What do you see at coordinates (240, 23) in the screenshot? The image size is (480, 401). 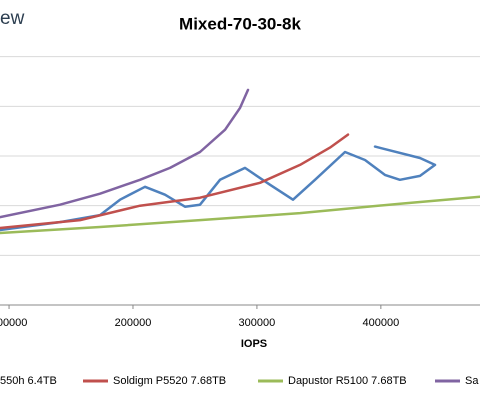 I see `chart-title: Mixed-70-30-8k` at bounding box center [240, 23].